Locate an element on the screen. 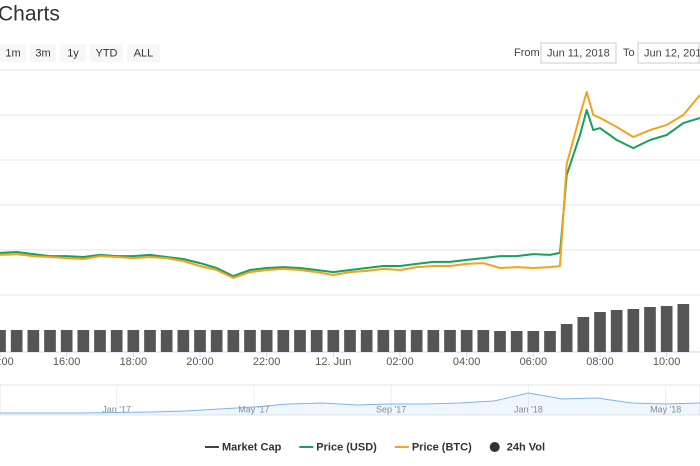 Image resolution: width=700 pixels, height=466 pixels. range-button-label: ALL is located at coordinates (144, 53).